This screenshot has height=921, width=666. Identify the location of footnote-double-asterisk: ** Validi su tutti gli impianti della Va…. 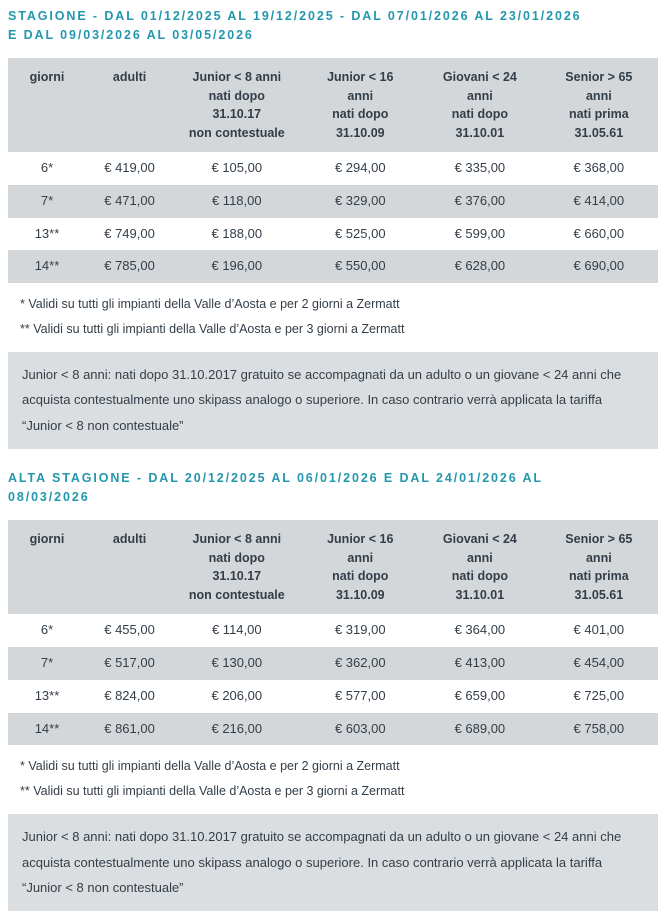
(212, 328).